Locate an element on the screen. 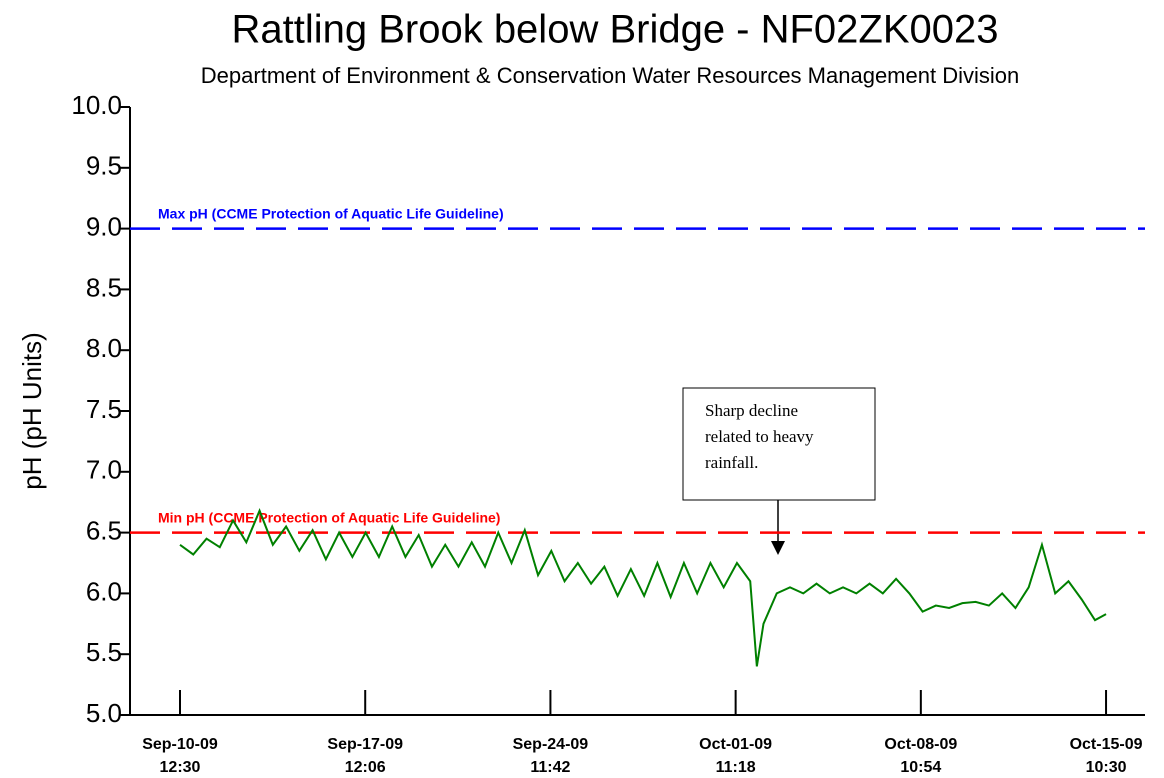 This screenshot has width=1164, height=778. x-tick-label: 12:06 is located at coordinates (365, 767).